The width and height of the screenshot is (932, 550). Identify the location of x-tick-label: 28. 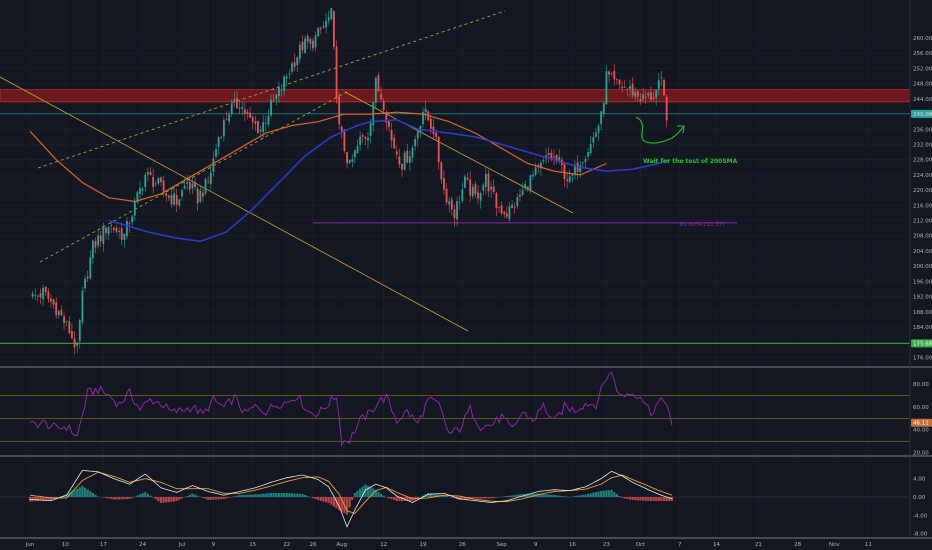
(797, 545).